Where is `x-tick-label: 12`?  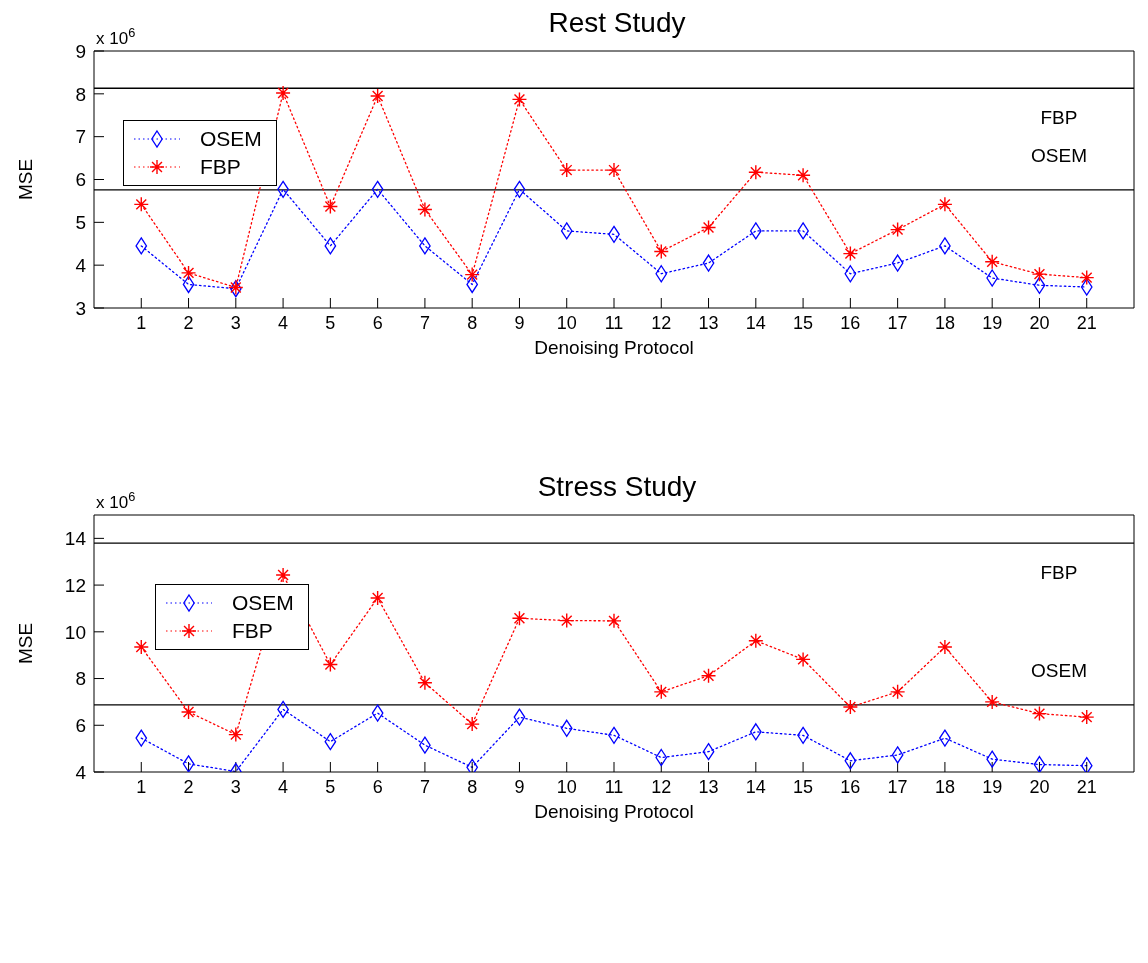 x-tick-label: 12 is located at coordinates (661, 322).